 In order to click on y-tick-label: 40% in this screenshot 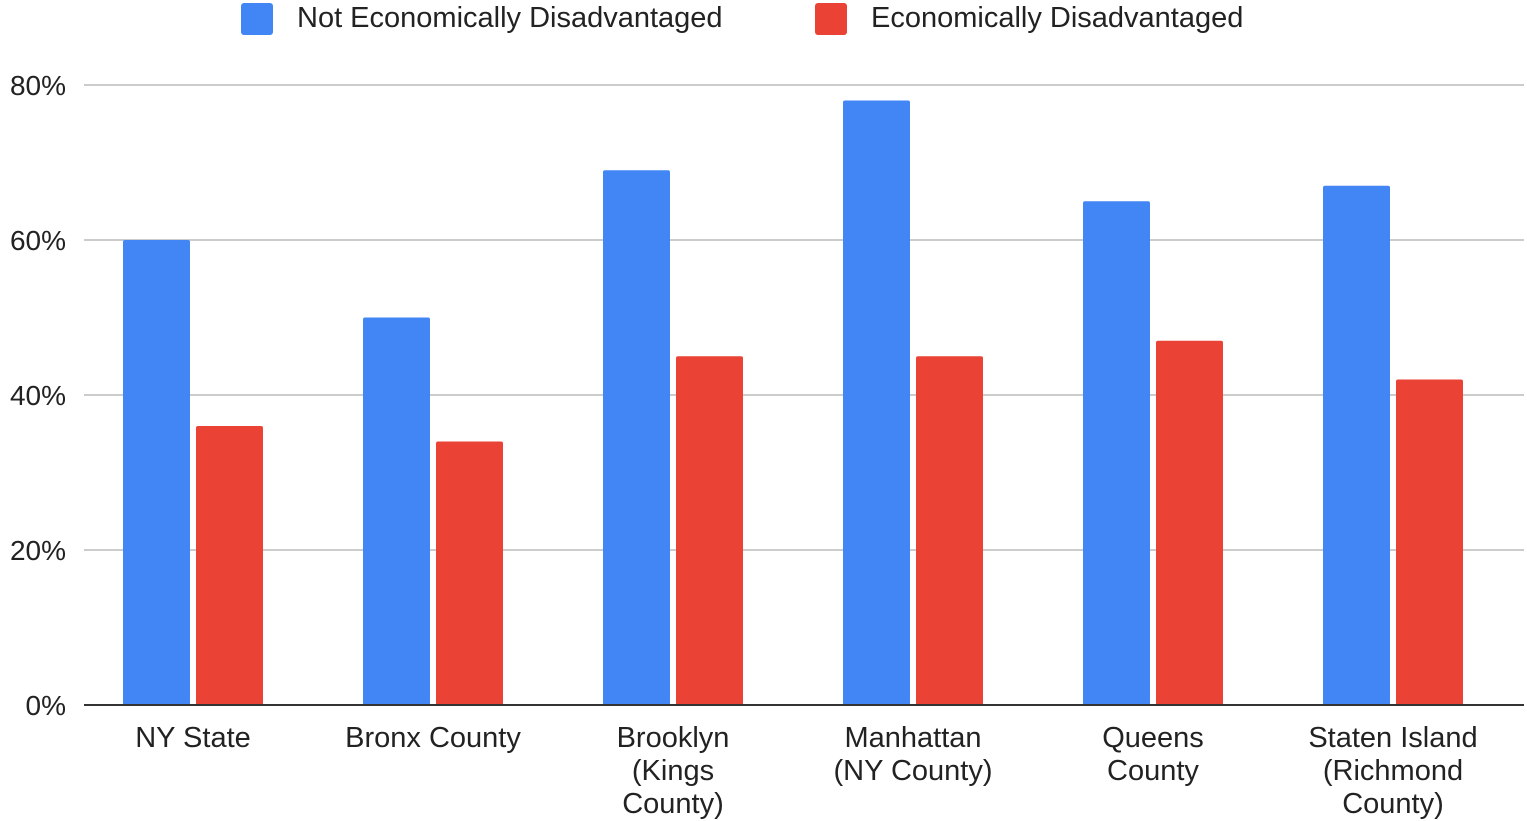, I will do `click(38, 395)`.